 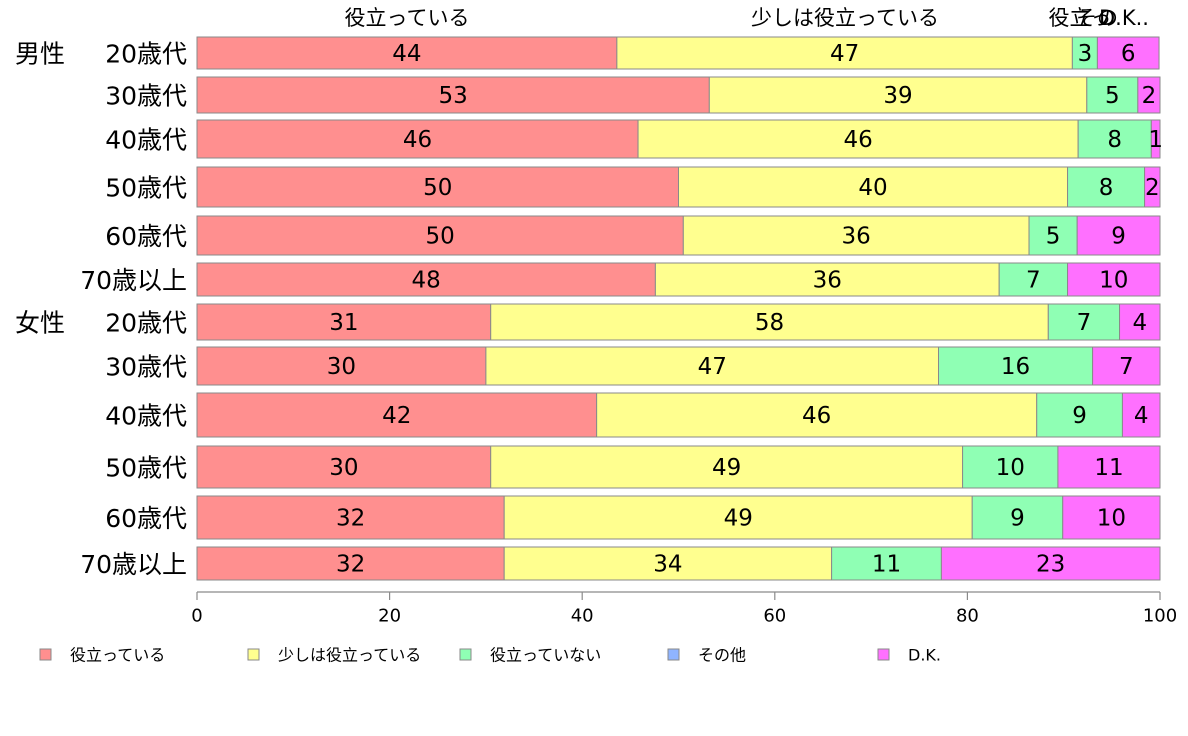 I want to click on legend-label: D.K., so click(x=924, y=655).